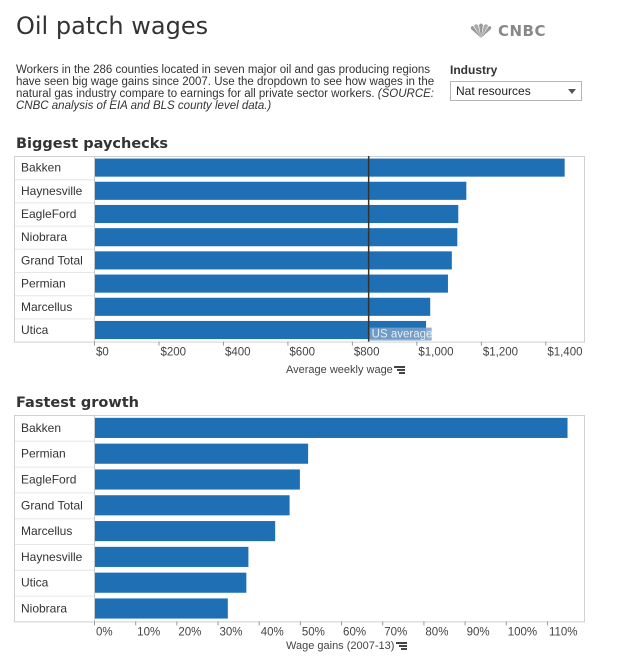 This screenshot has height=659, width=640. I want to click on chart1-xlabel: Average weekly wage, so click(346, 370).